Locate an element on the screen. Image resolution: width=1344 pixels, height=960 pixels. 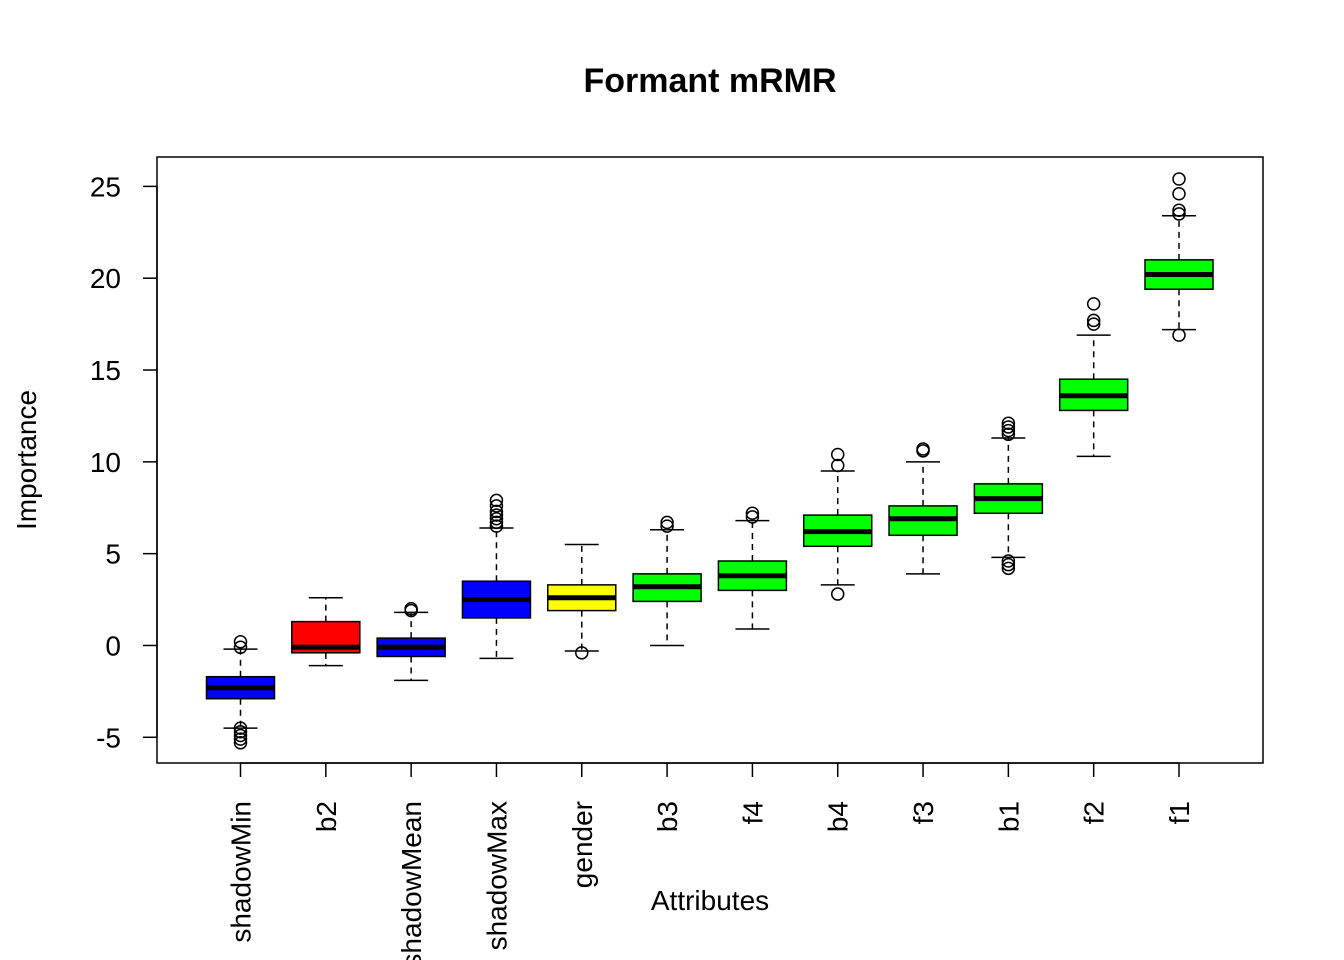
x-tick-label: f3 is located at coordinates (923, 812).